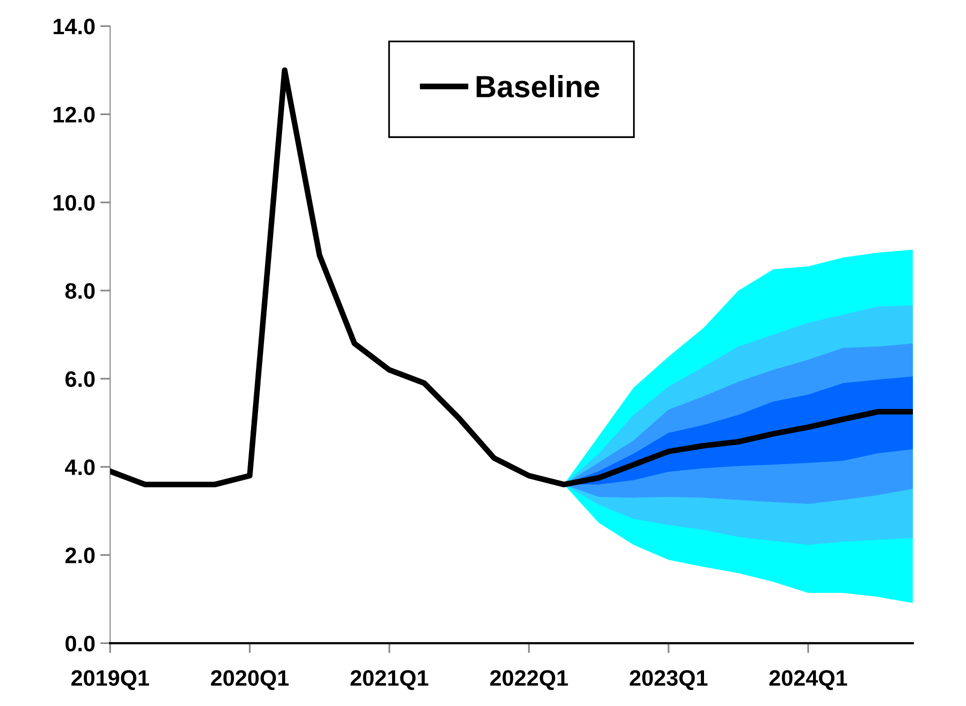  I want to click on x-tick-label: 2021Q1, so click(389, 680).